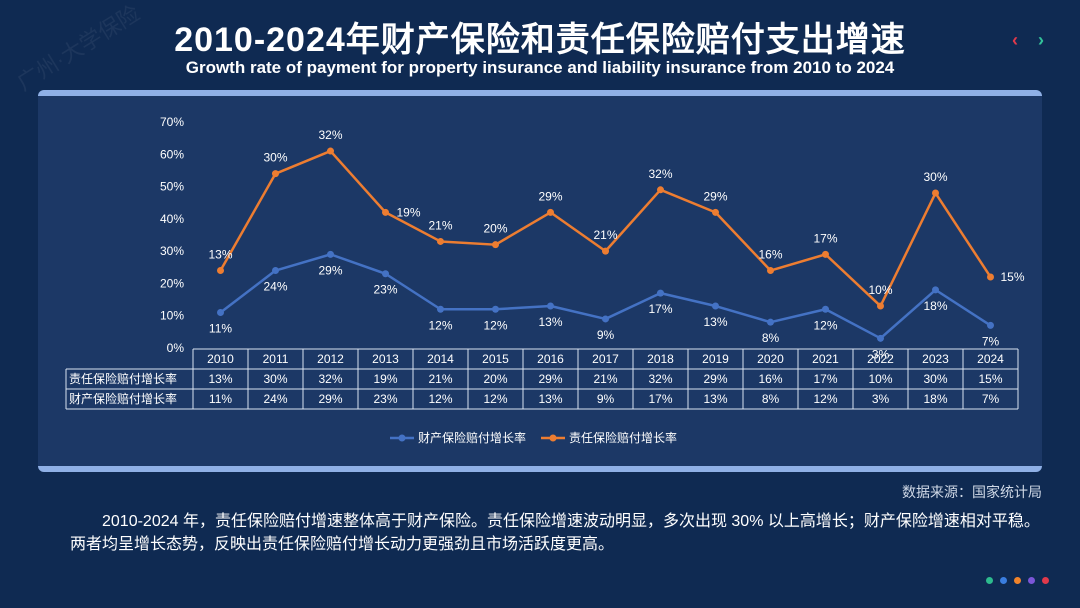 Image resolution: width=1080 pixels, height=608 pixels. I want to click on property-data-label: 8%, so click(771, 338).